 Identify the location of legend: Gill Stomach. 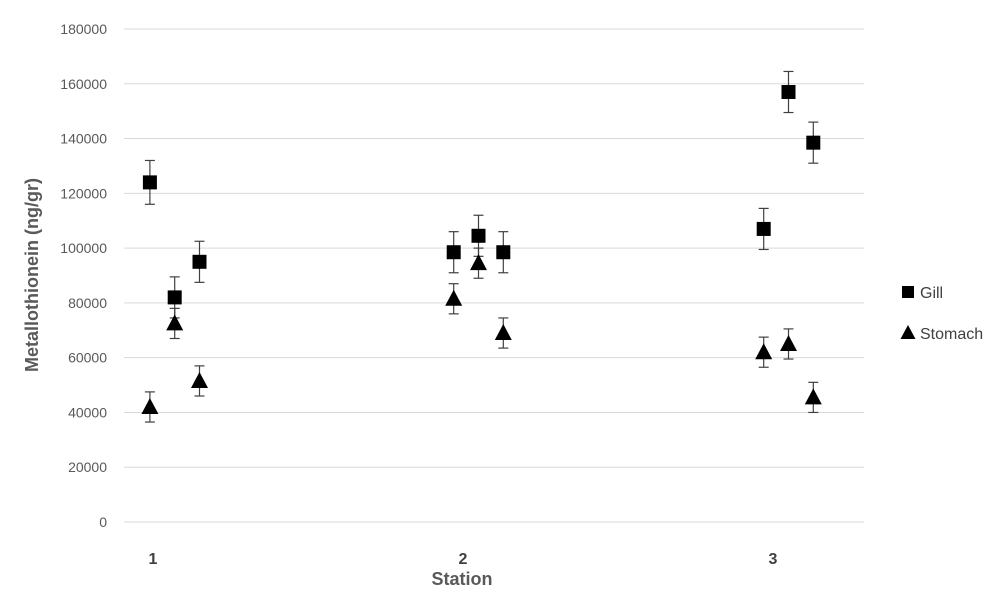
(941, 314).